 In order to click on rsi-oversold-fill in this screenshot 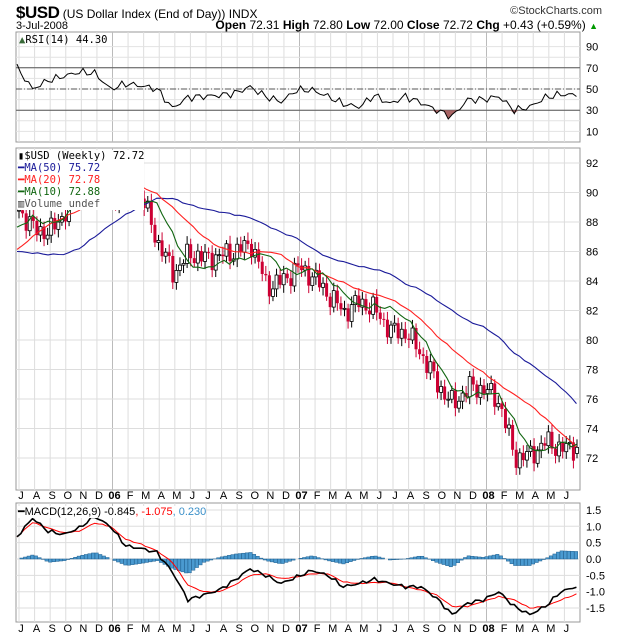, I will do `click(297, 115)`.